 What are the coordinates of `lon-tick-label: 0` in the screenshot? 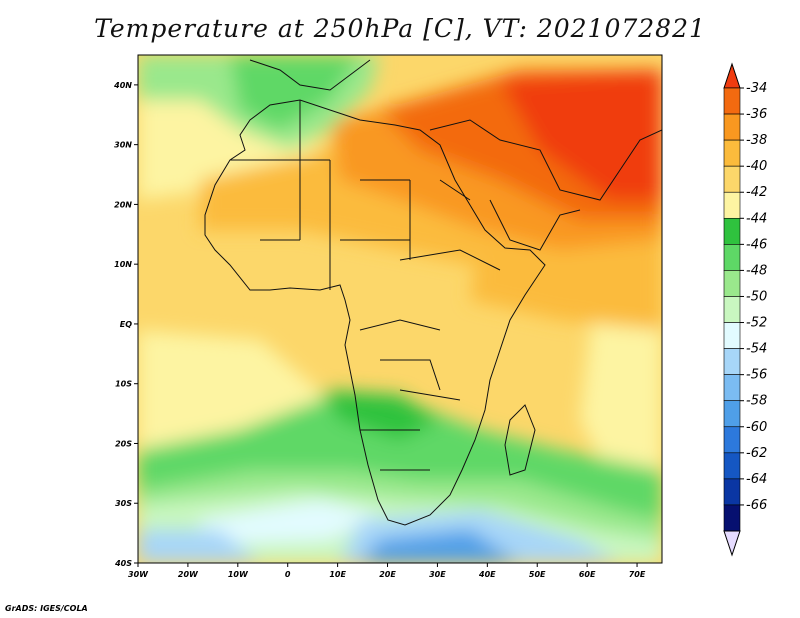 It's located at (288, 574).